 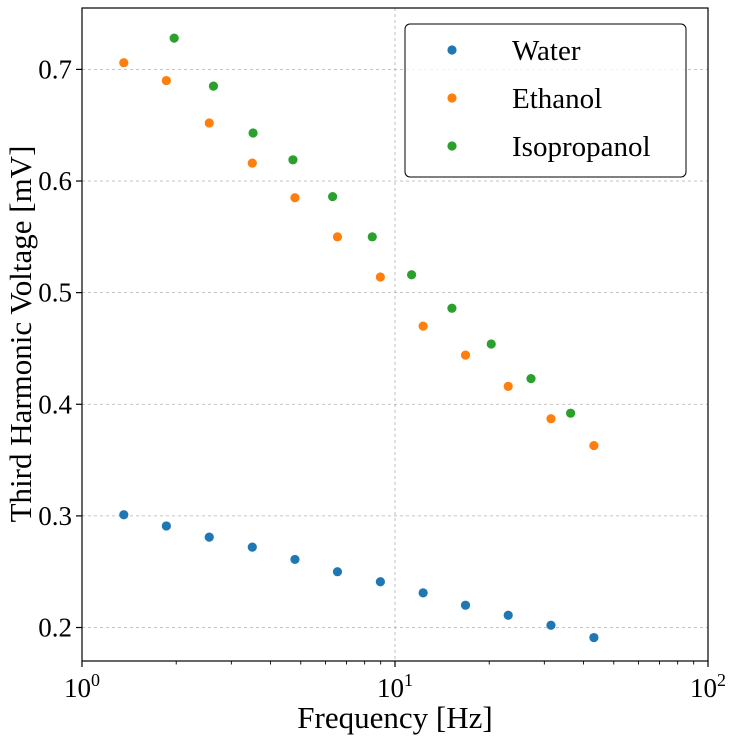 I want to click on x-tick-exponent: 2, so click(x=721, y=680).